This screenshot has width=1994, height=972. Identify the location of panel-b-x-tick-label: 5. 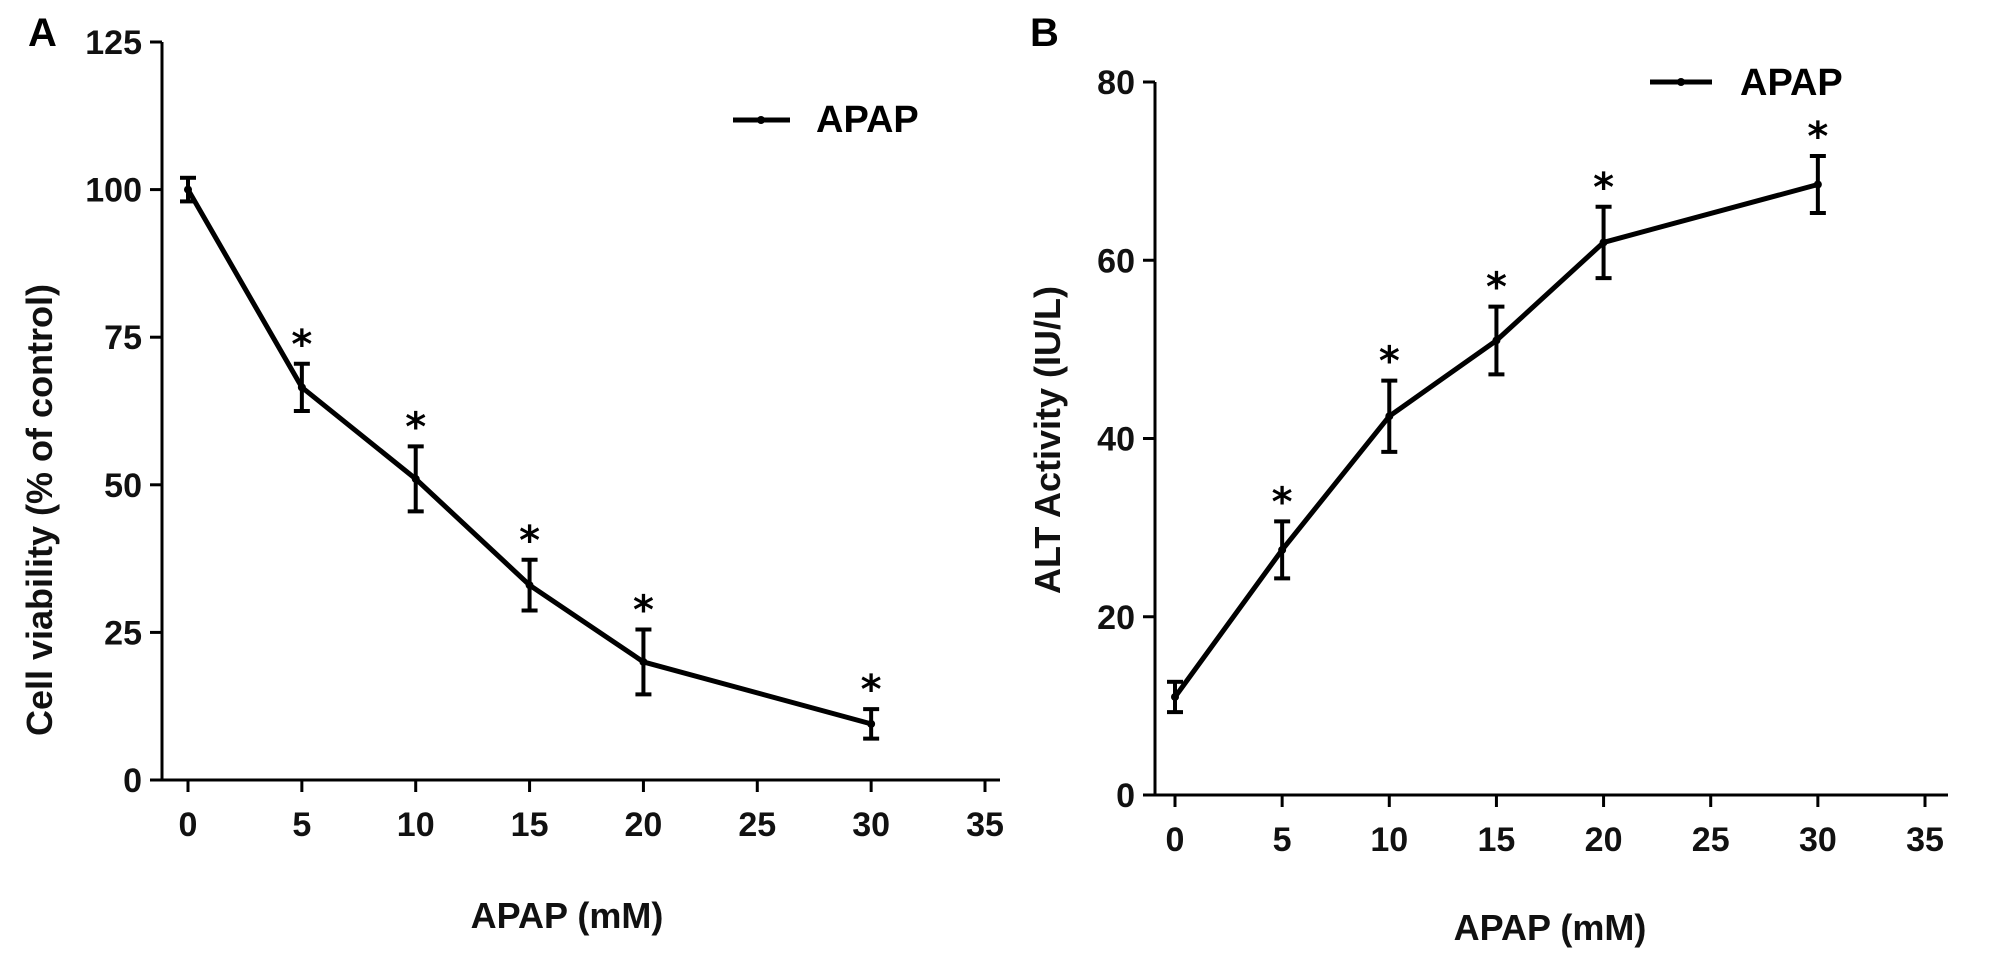
(1282, 840).